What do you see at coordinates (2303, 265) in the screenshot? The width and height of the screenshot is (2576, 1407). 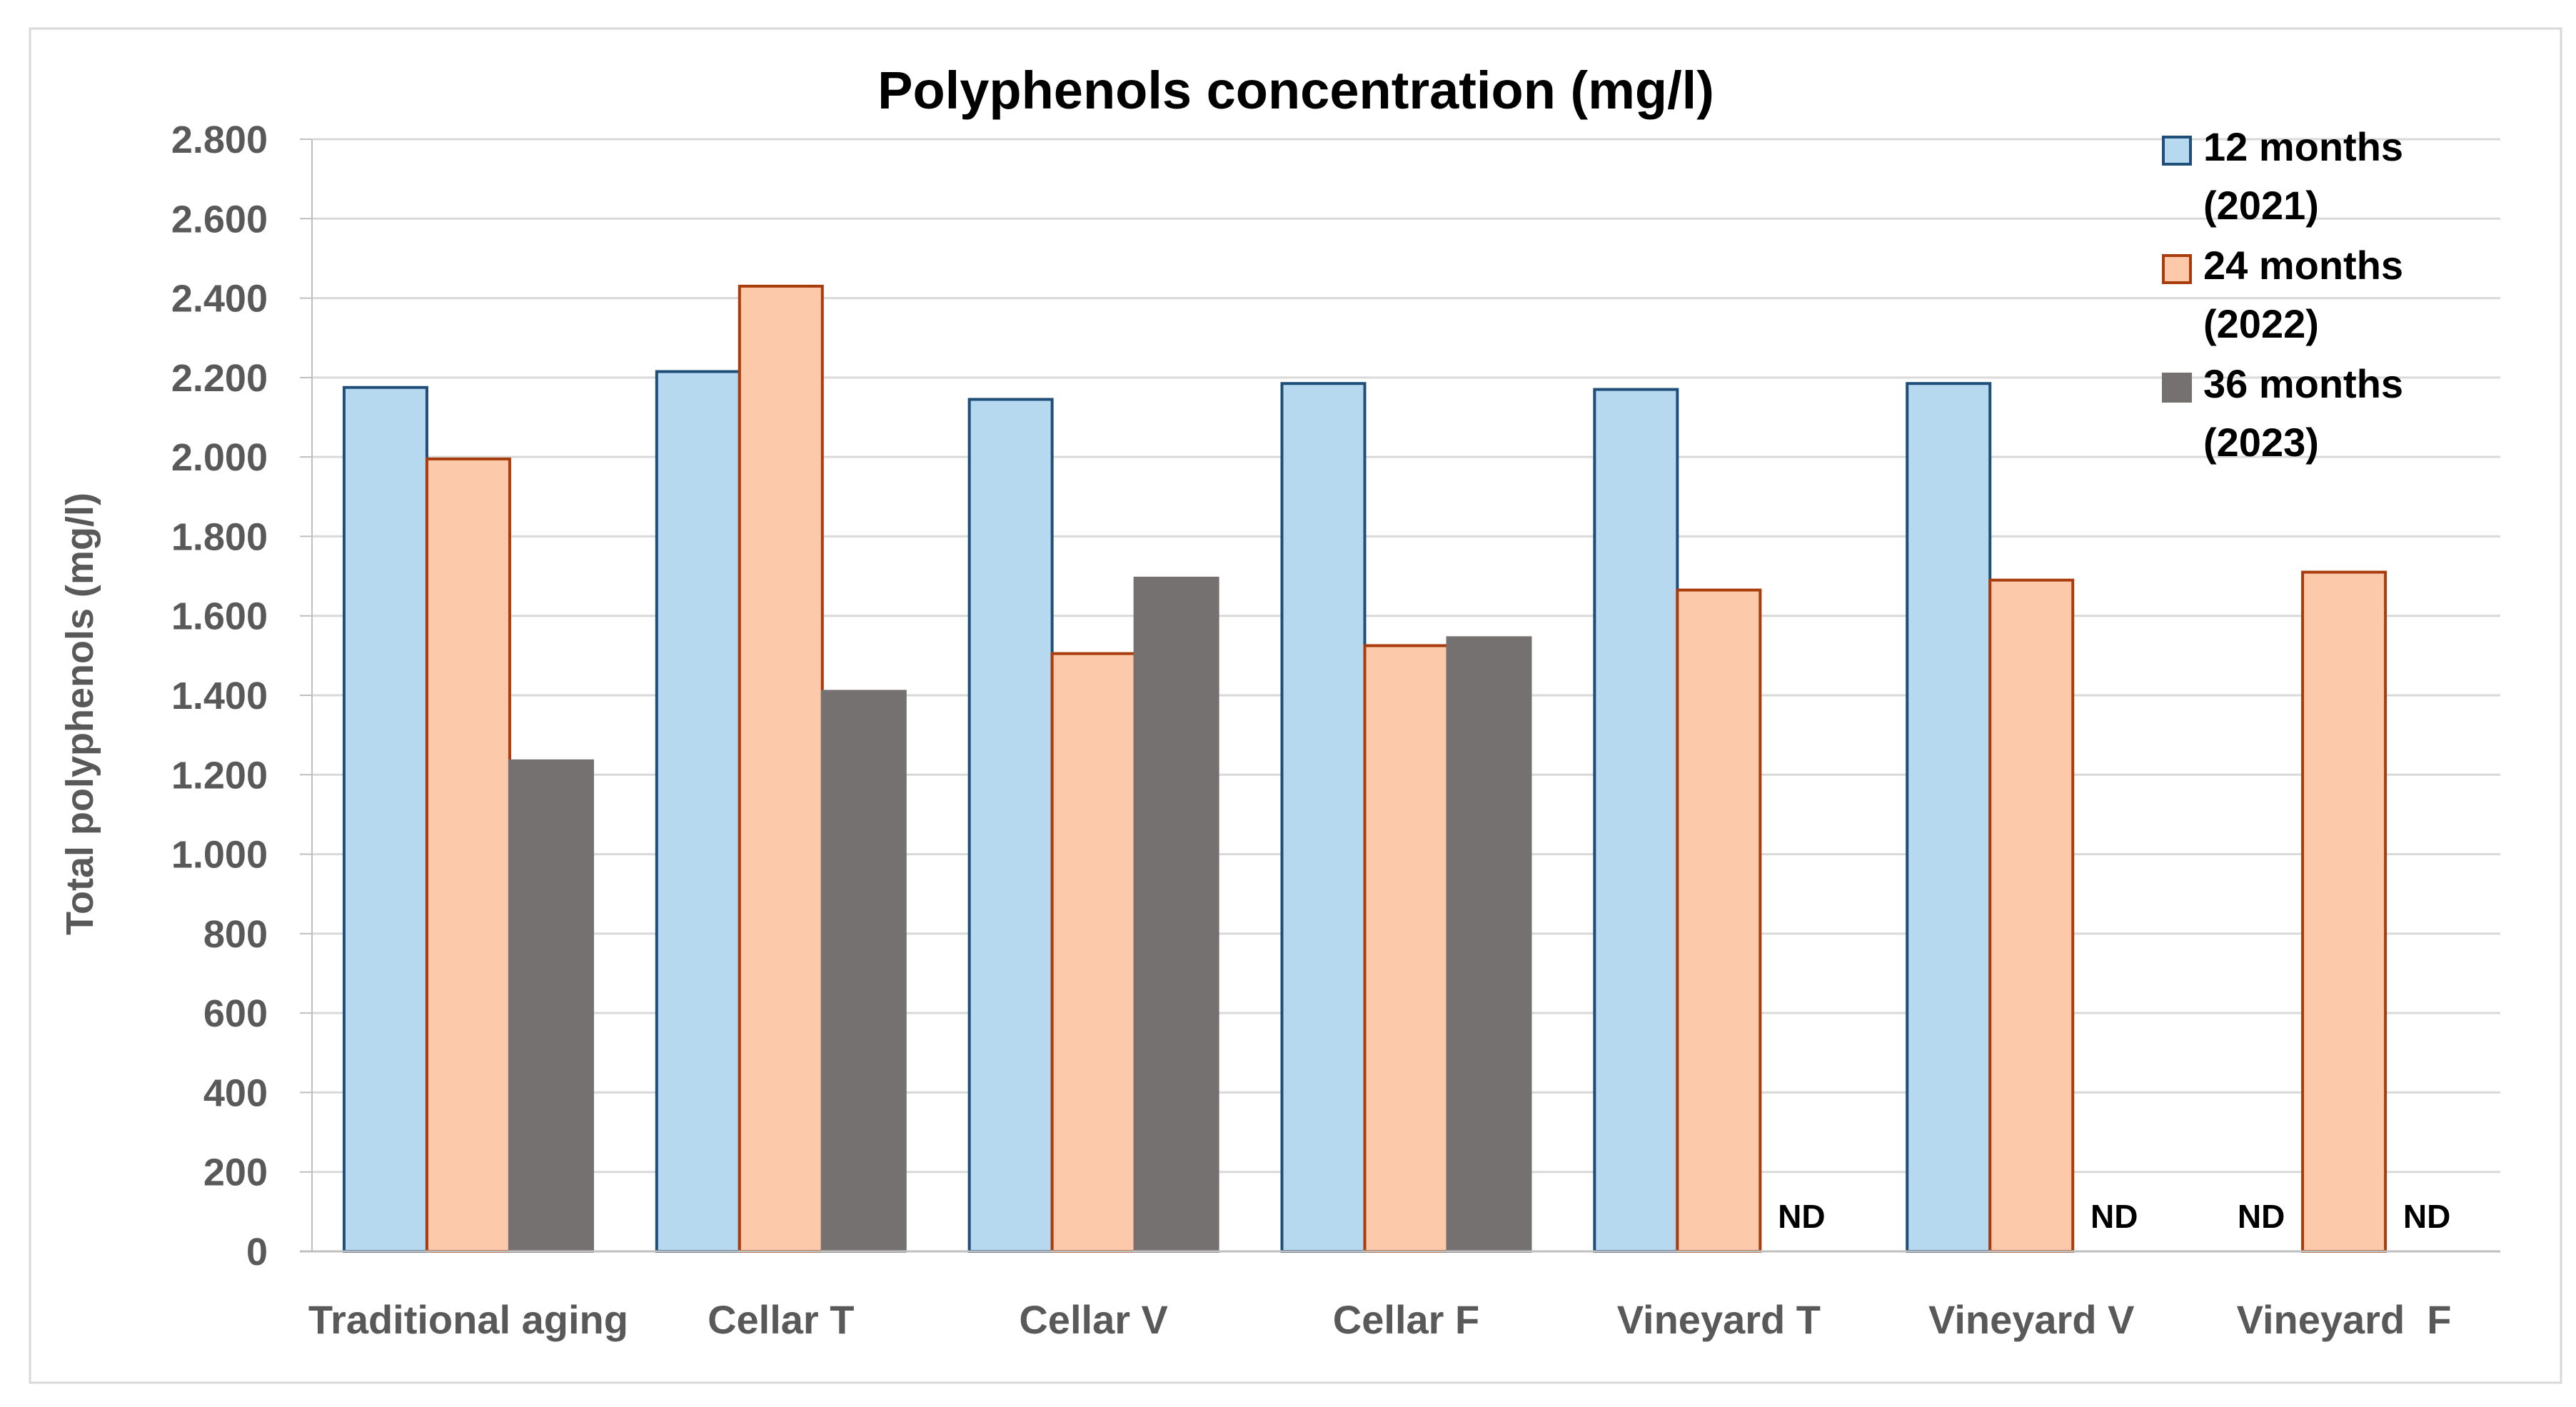 I see `legend-label: 24 months` at bounding box center [2303, 265].